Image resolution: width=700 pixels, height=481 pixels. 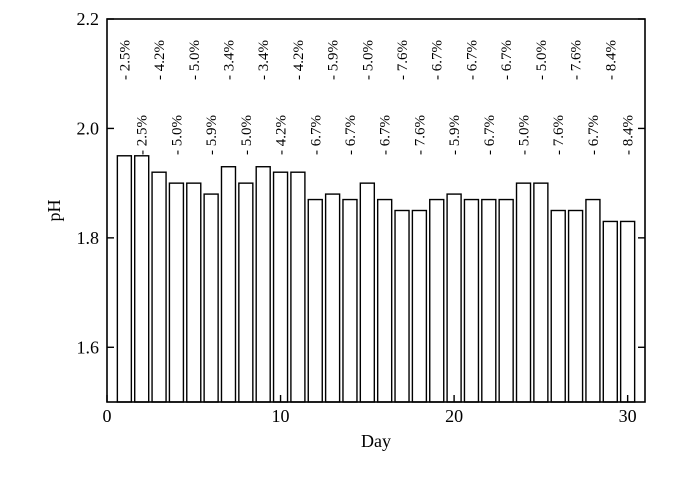 I want to click on data-label-day-19: - 6.7%, so click(x=438, y=60).